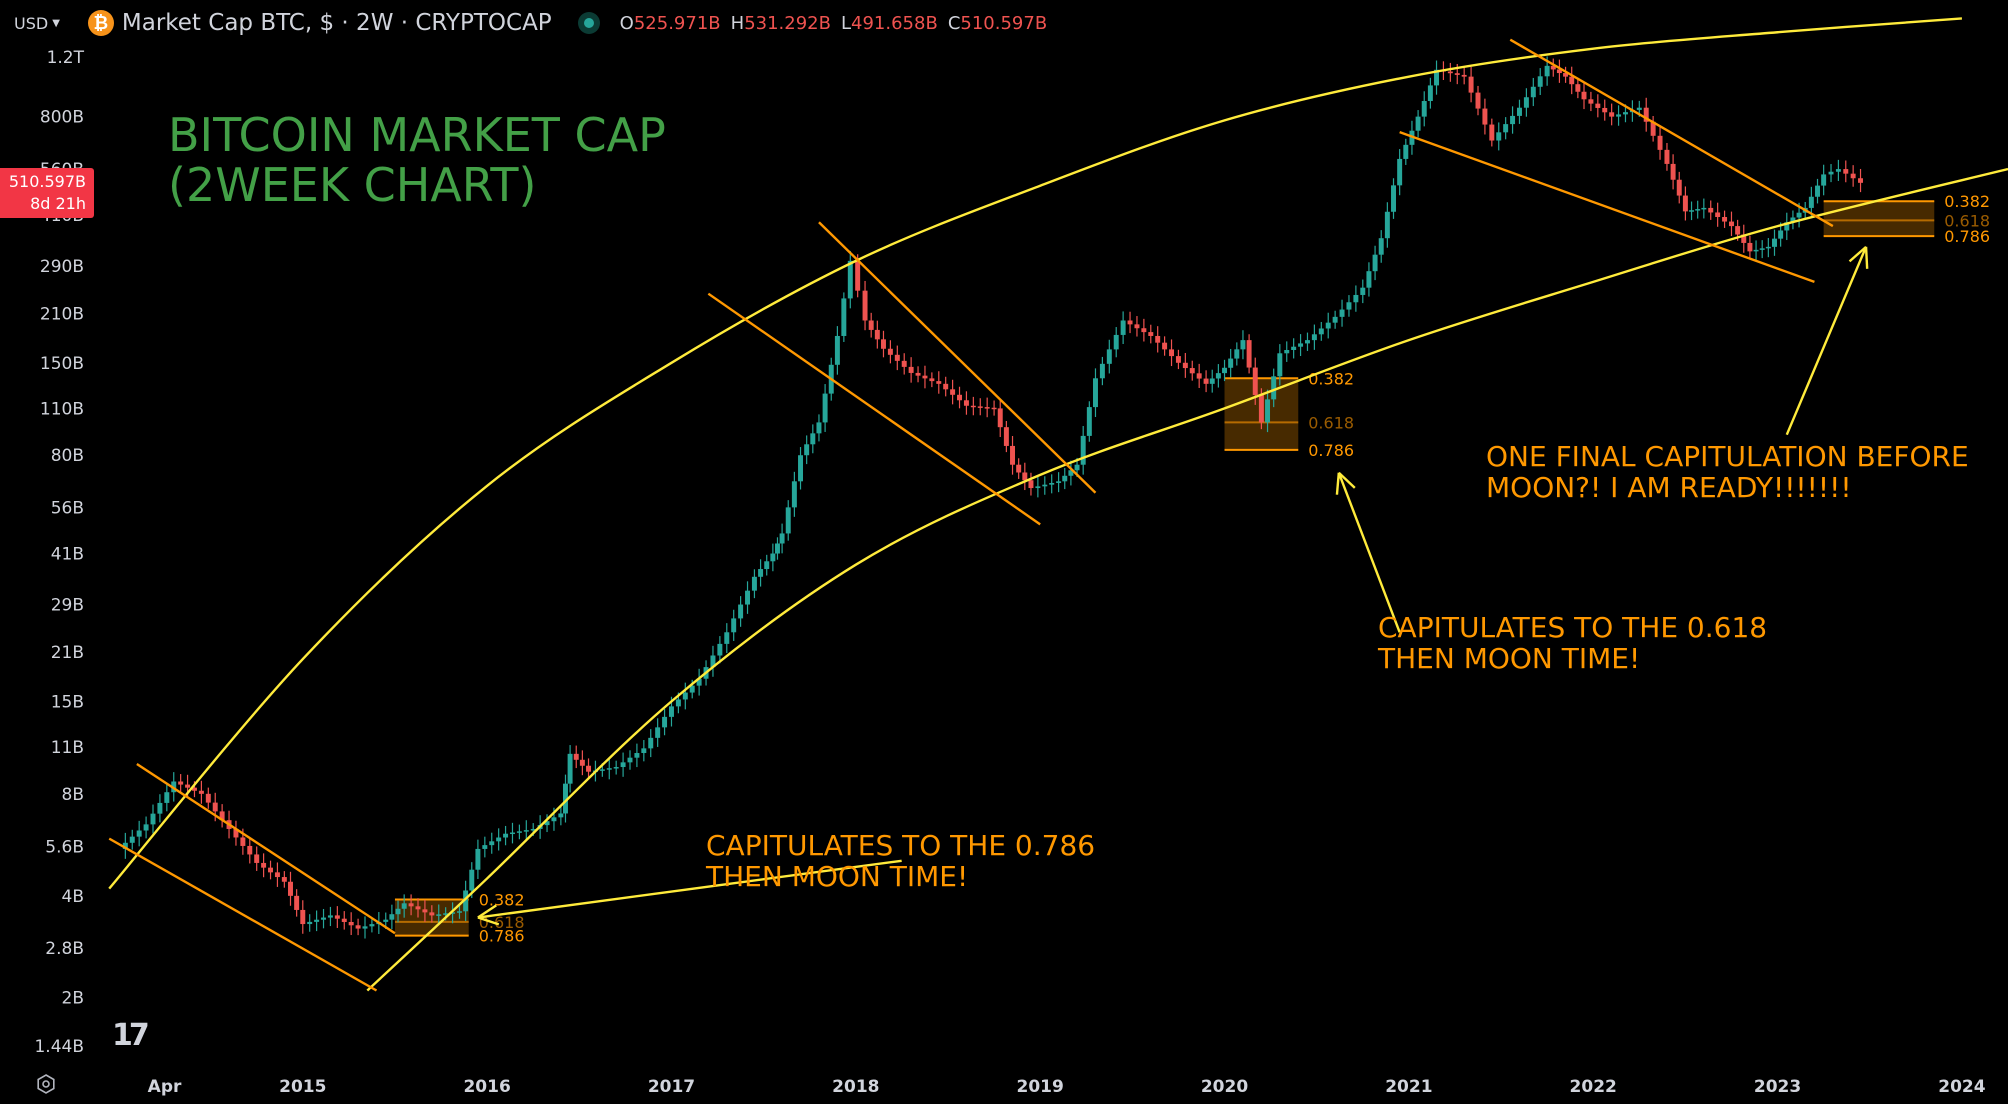 Image resolution: width=2008 pixels, height=1104 pixels. I want to click on market-status-icon, so click(588, 23).